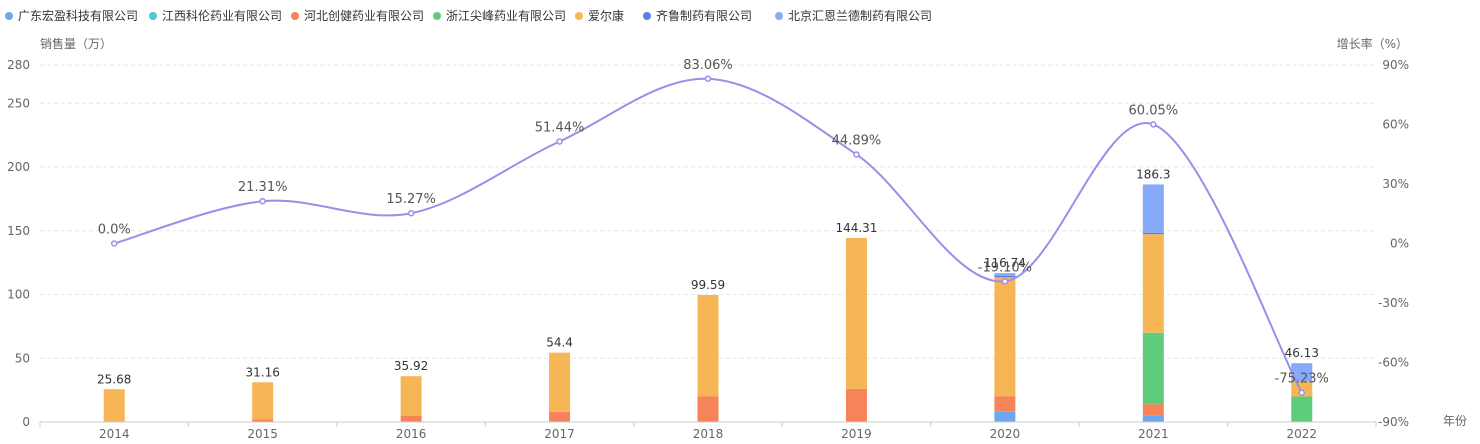 Image resolution: width=1480 pixels, height=444 pixels. I want to click on x-tick-label: 2016, so click(411, 434).